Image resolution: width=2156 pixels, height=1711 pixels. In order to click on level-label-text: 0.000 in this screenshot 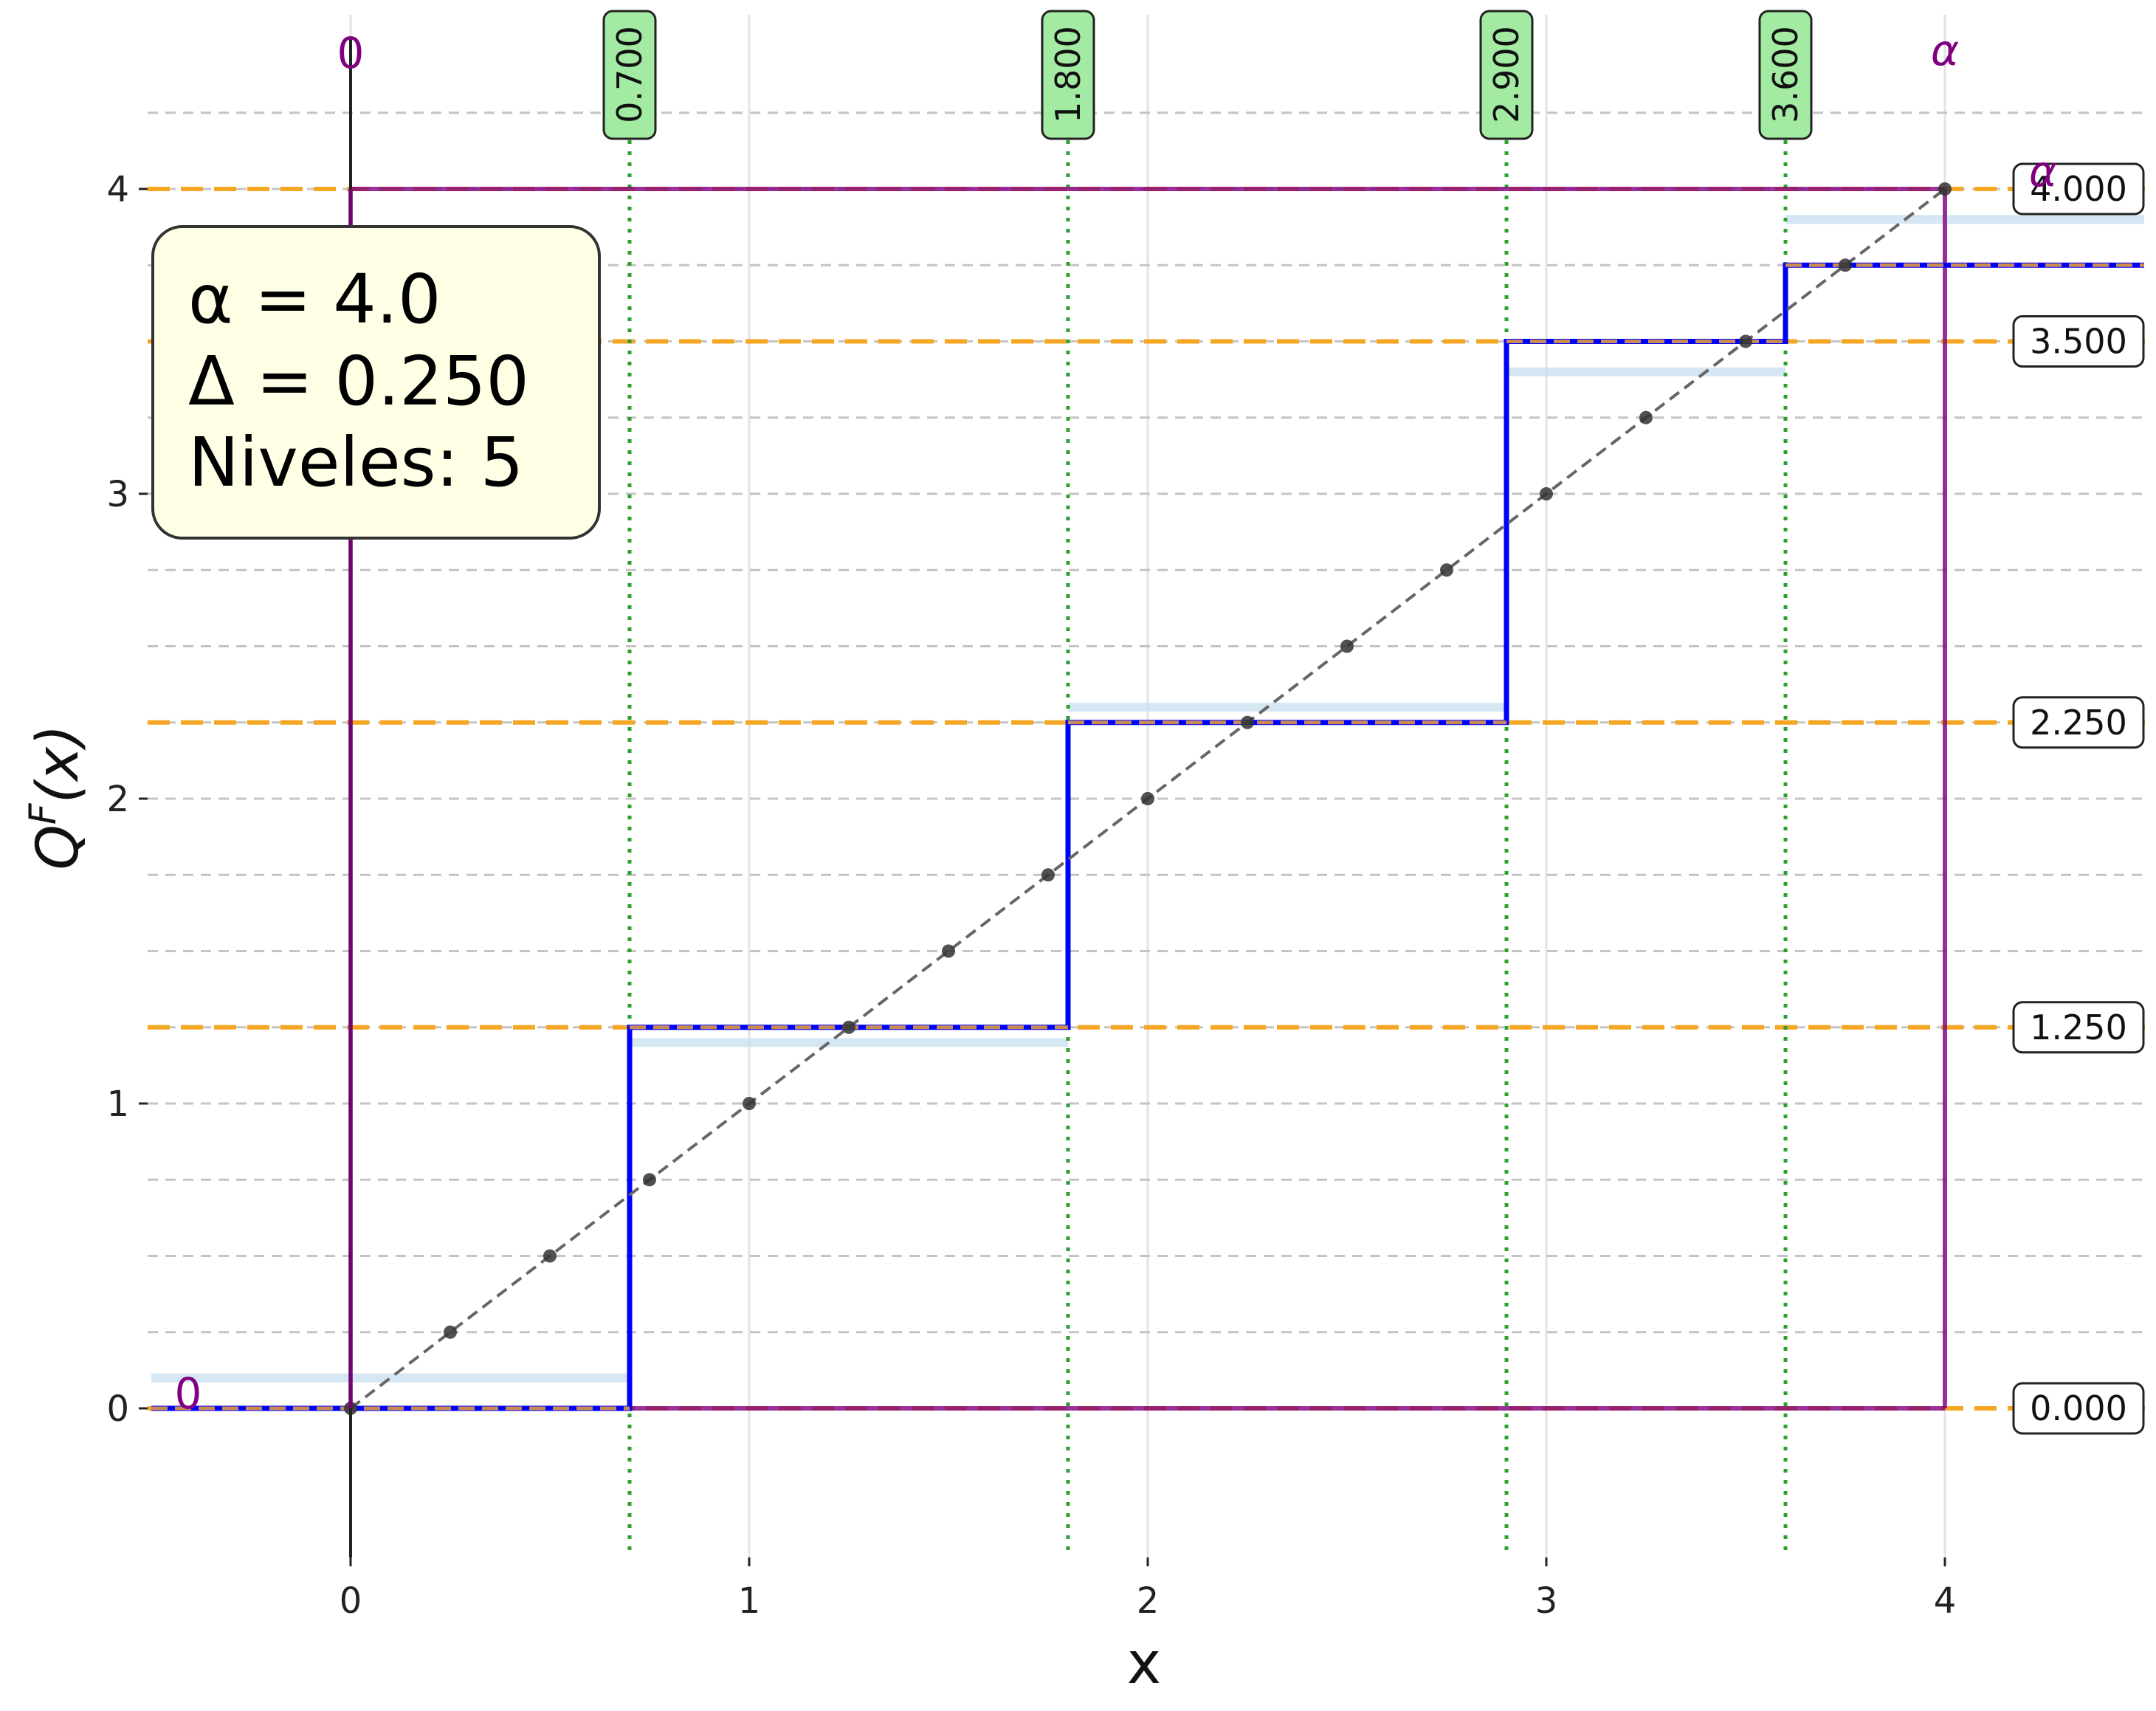, I will do `click(2078, 1408)`.